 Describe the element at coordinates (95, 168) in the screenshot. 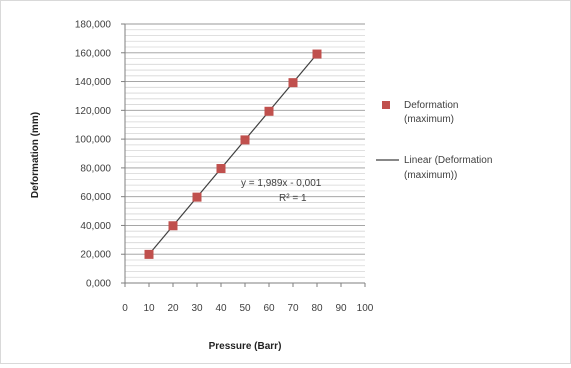

I see `y-tick-label: 80,000` at that location.